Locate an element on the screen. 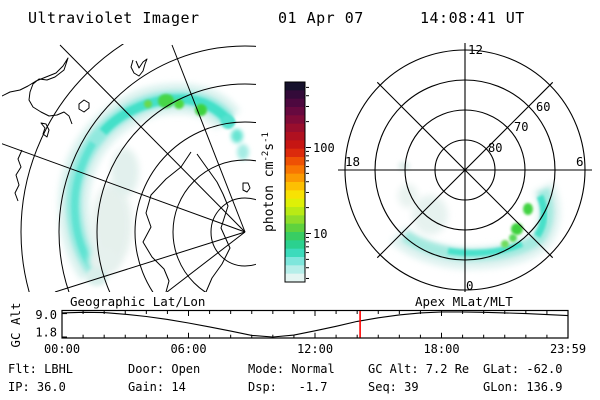  lat-ring-label-60: 60 is located at coordinates (543, 107).